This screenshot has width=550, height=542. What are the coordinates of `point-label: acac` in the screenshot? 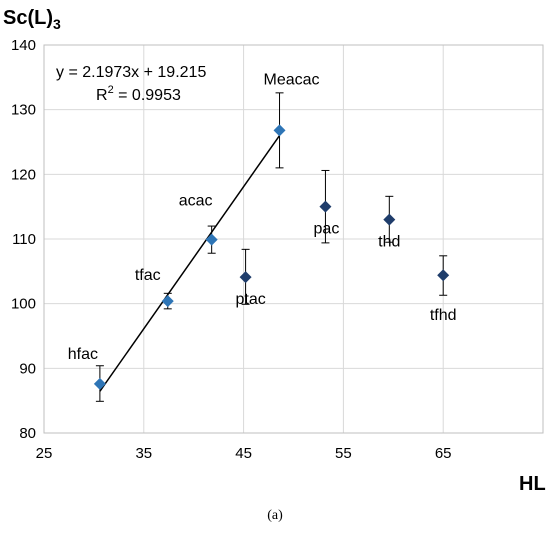 It's located at (196, 201).